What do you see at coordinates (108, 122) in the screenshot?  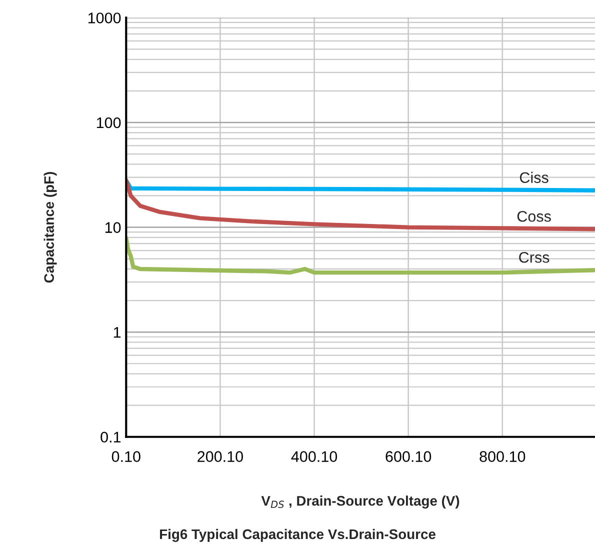 I see `y-tick-label: 100` at bounding box center [108, 122].